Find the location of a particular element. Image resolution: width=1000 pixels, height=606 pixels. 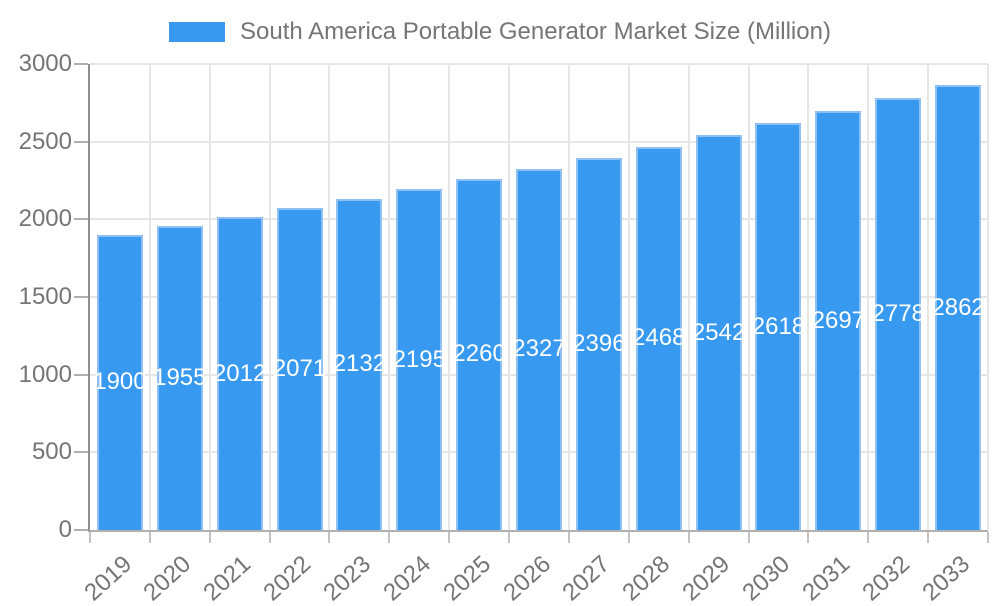

bar-value-label: 2862 is located at coordinates (958, 307).